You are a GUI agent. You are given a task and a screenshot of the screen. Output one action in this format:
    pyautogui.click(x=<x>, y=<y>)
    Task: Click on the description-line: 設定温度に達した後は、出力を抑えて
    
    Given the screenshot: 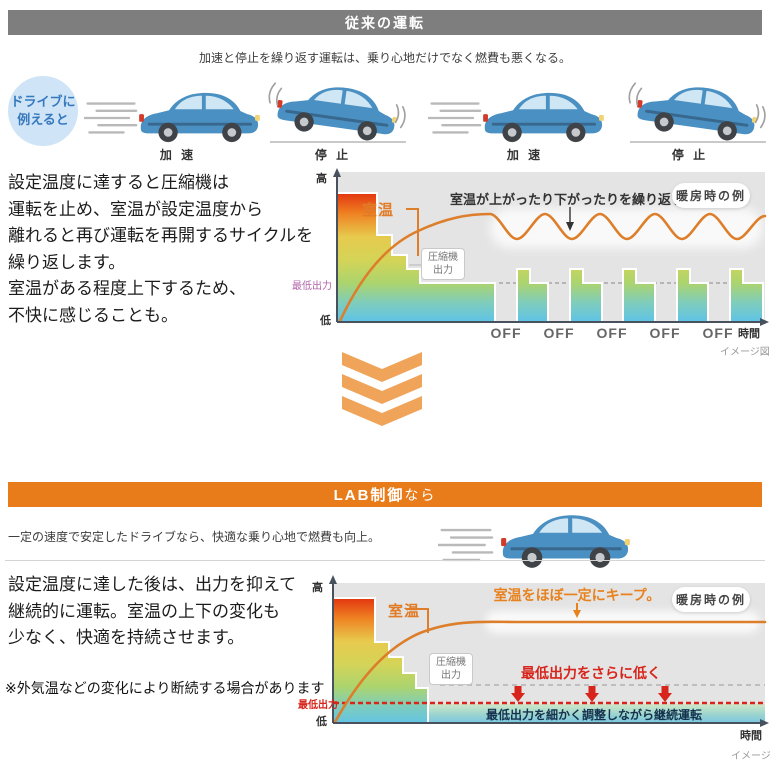 What is the action you would take?
    pyautogui.click(x=152, y=584)
    